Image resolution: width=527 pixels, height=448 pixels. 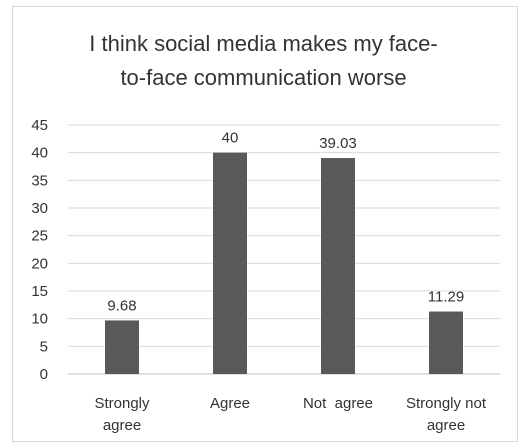 What do you see at coordinates (230, 403) in the screenshot?
I see `x-category-label: Agree` at bounding box center [230, 403].